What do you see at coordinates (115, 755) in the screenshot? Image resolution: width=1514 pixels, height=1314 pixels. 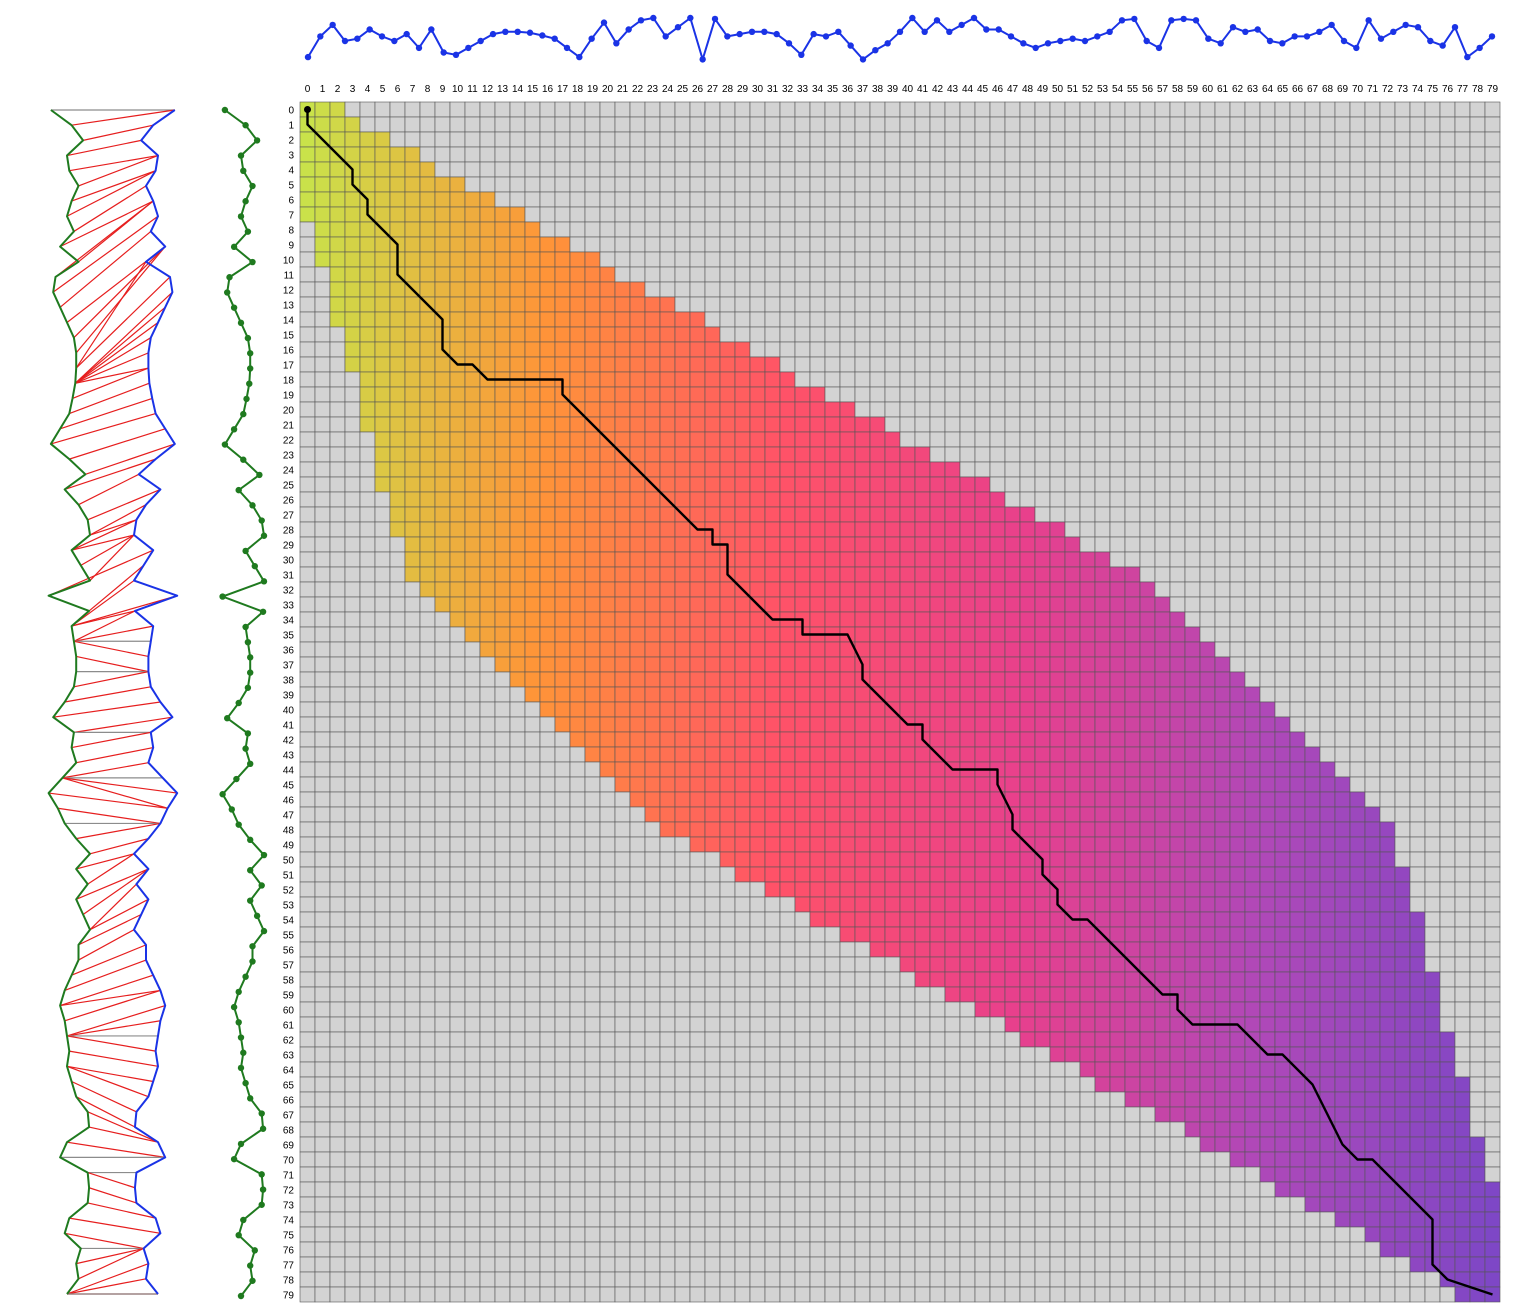 I see `alignment-connector` at bounding box center [115, 755].